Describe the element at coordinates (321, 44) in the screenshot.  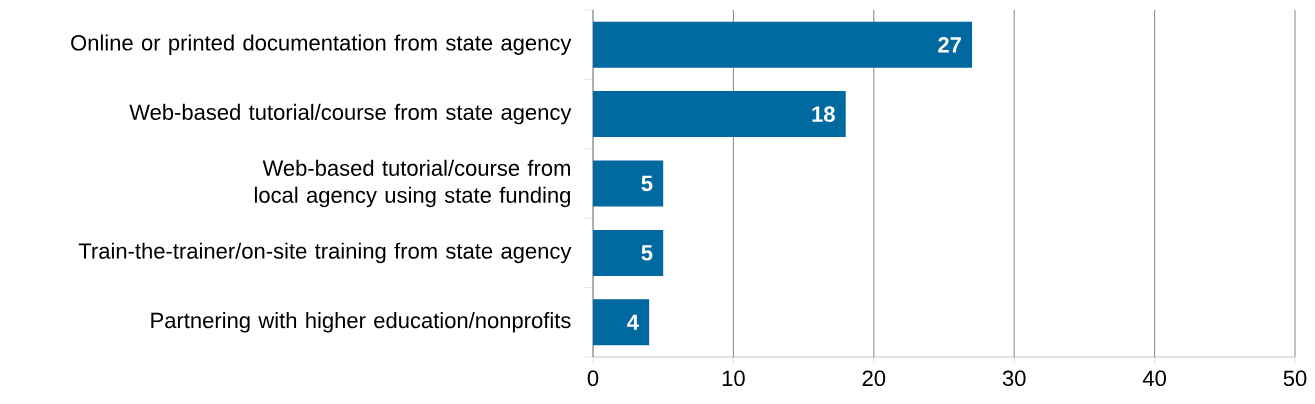
I see `y-tick-label: Online or printed documentation from state agency` at that location.